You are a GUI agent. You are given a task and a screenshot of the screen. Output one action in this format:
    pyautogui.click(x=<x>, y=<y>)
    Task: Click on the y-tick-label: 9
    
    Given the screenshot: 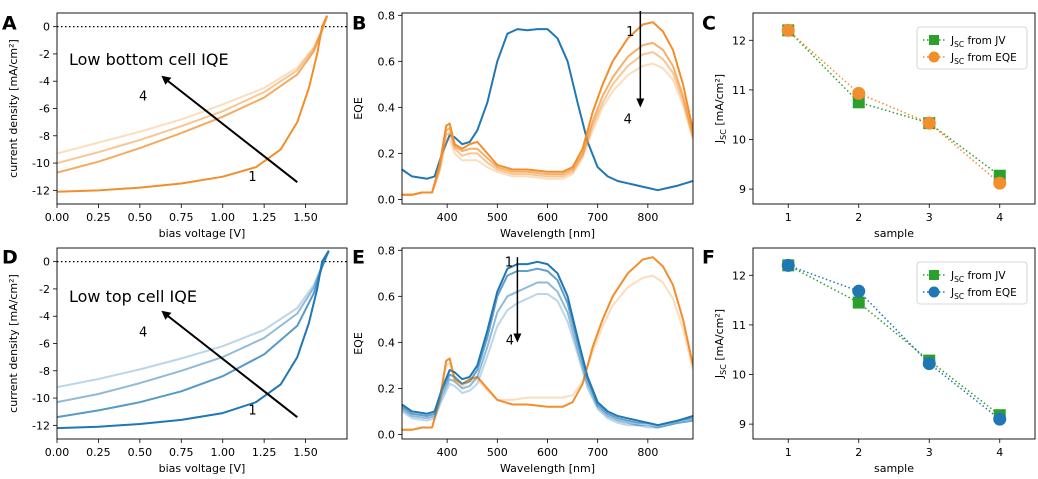 What is the action you would take?
    pyautogui.click(x=742, y=424)
    